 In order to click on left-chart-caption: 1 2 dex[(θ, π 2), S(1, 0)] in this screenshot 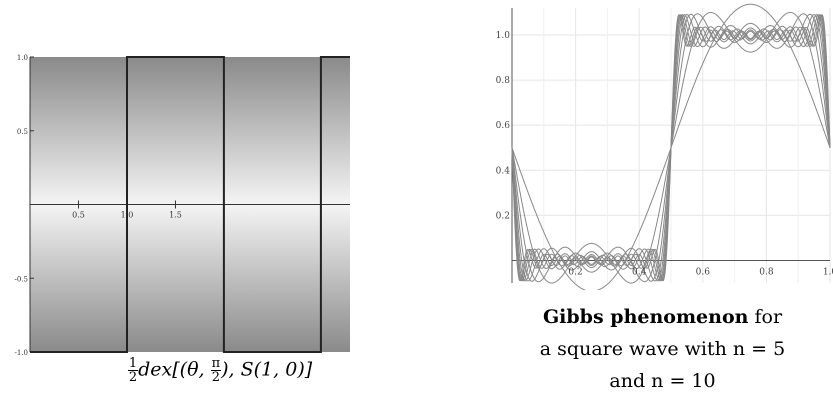, I will do `click(220, 370)`.